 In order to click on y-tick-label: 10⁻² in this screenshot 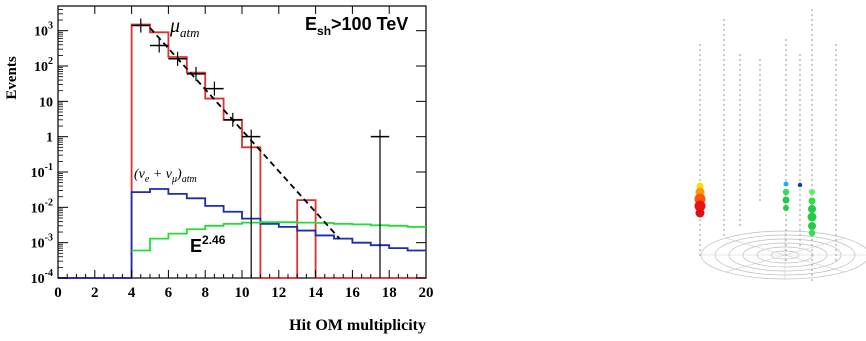, I will do `click(42, 206)`.